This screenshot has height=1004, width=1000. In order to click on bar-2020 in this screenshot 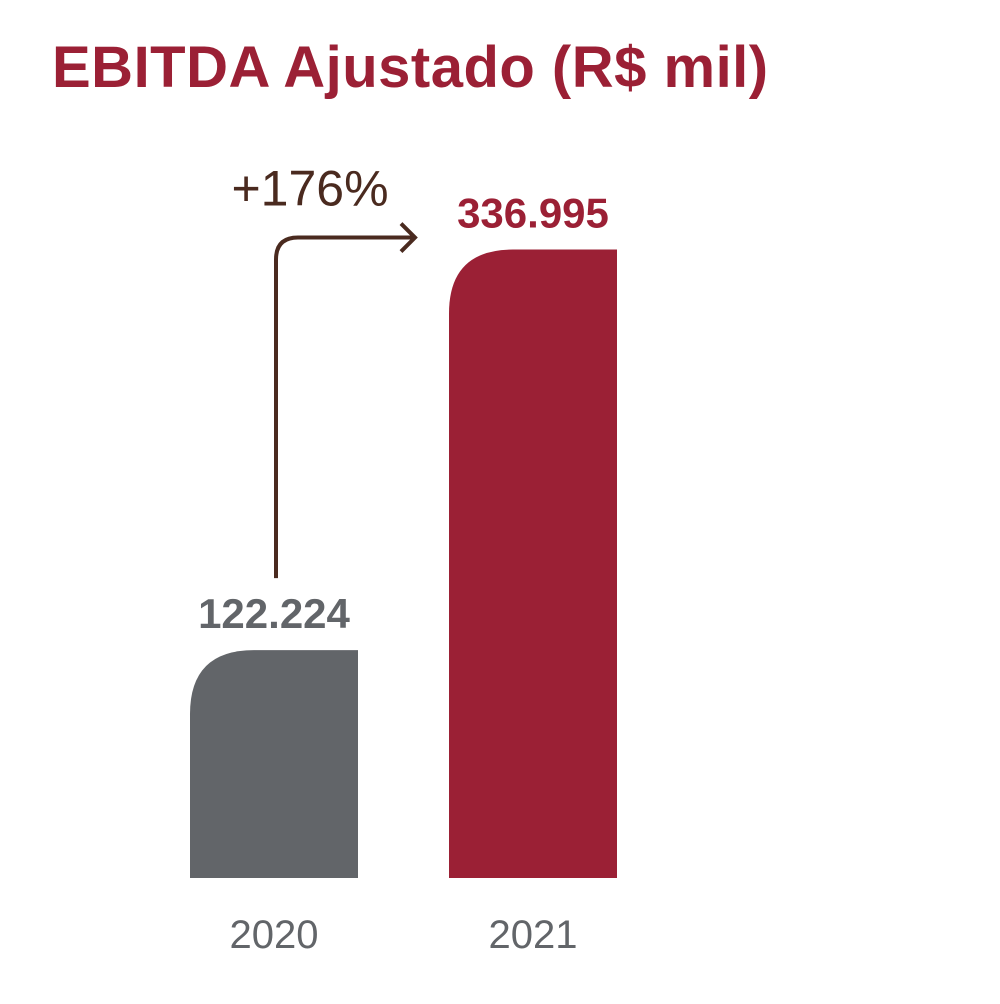, I will do `click(274, 764)`.